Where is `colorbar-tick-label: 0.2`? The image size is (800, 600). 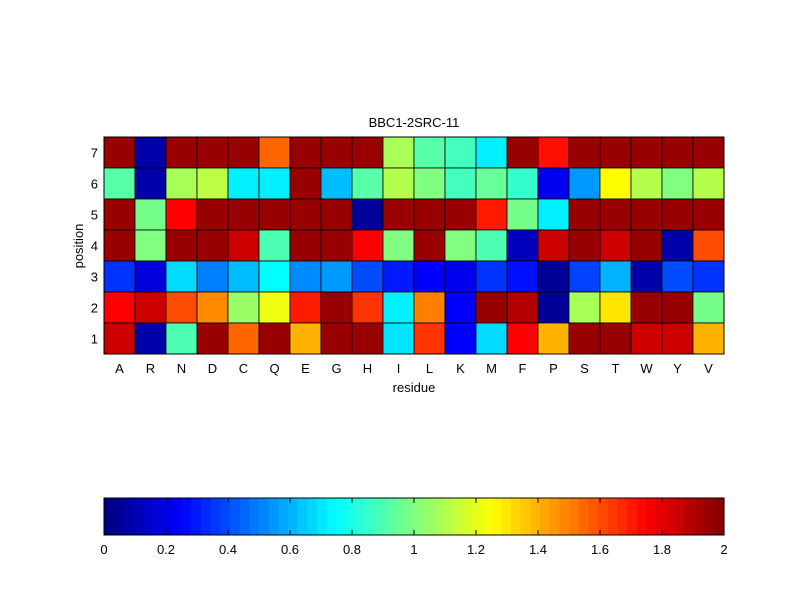 colorbar-tick-label: 0.2 is located at coordinates (166, 549).